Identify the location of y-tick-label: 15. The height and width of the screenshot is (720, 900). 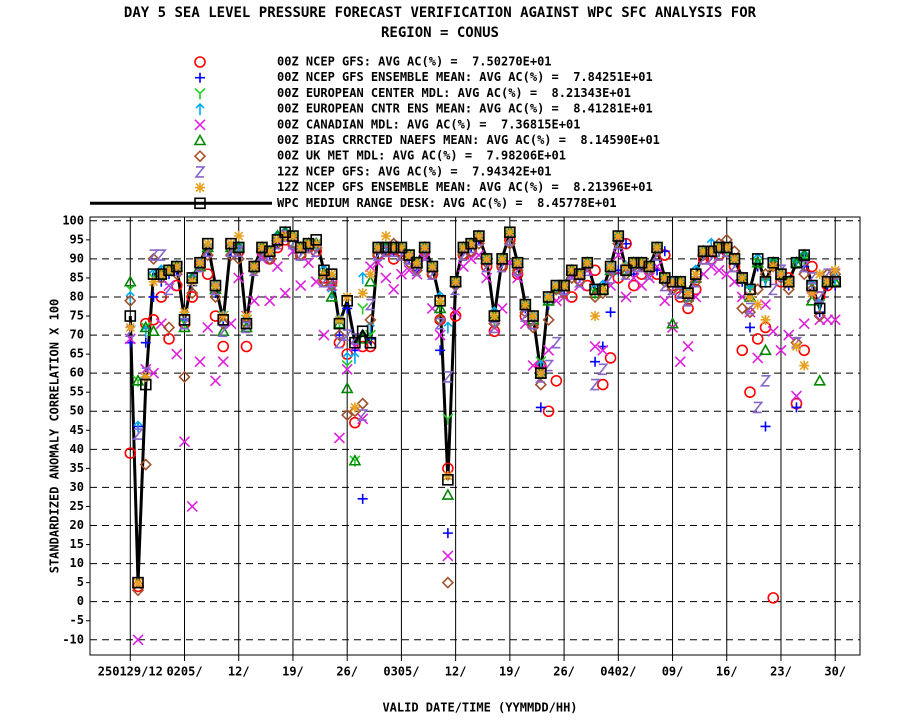
(77, 544).